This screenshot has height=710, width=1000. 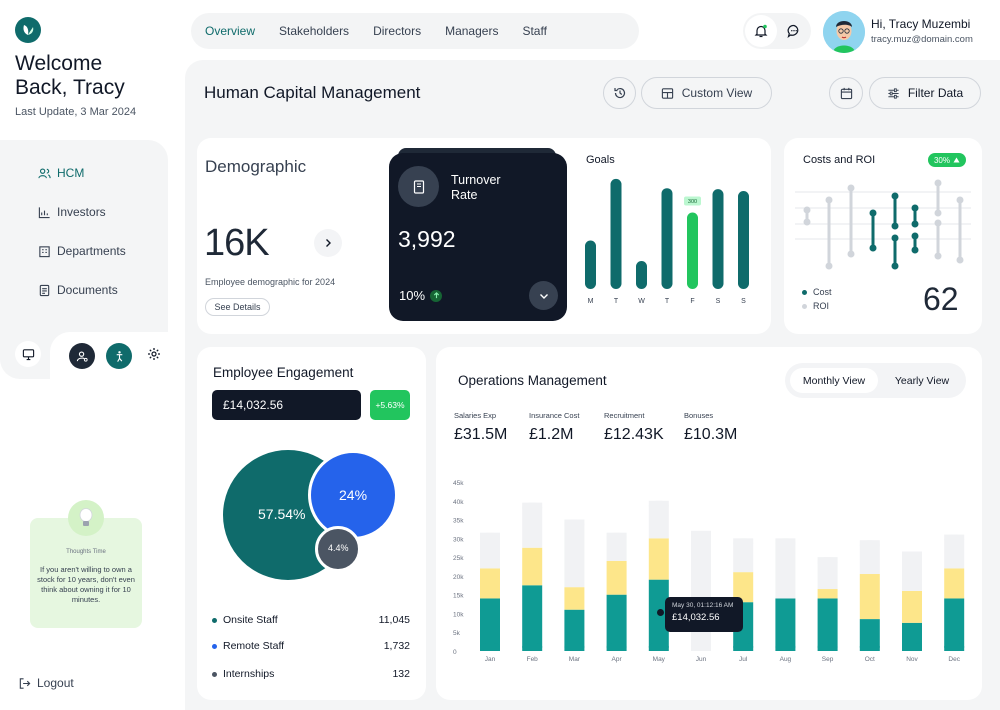 I want to click on tab-managers: Managers, so click(x=472, y=31).